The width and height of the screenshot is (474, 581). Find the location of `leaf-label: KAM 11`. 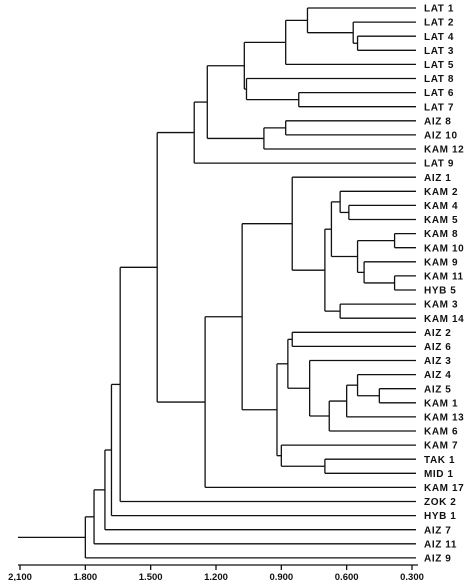

leaf-label: KAM 11 is located at coordinates (444, 277).